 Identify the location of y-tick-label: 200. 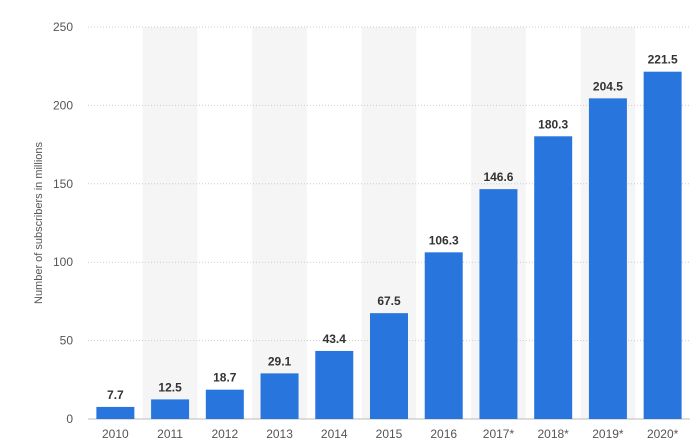
(63, 105).